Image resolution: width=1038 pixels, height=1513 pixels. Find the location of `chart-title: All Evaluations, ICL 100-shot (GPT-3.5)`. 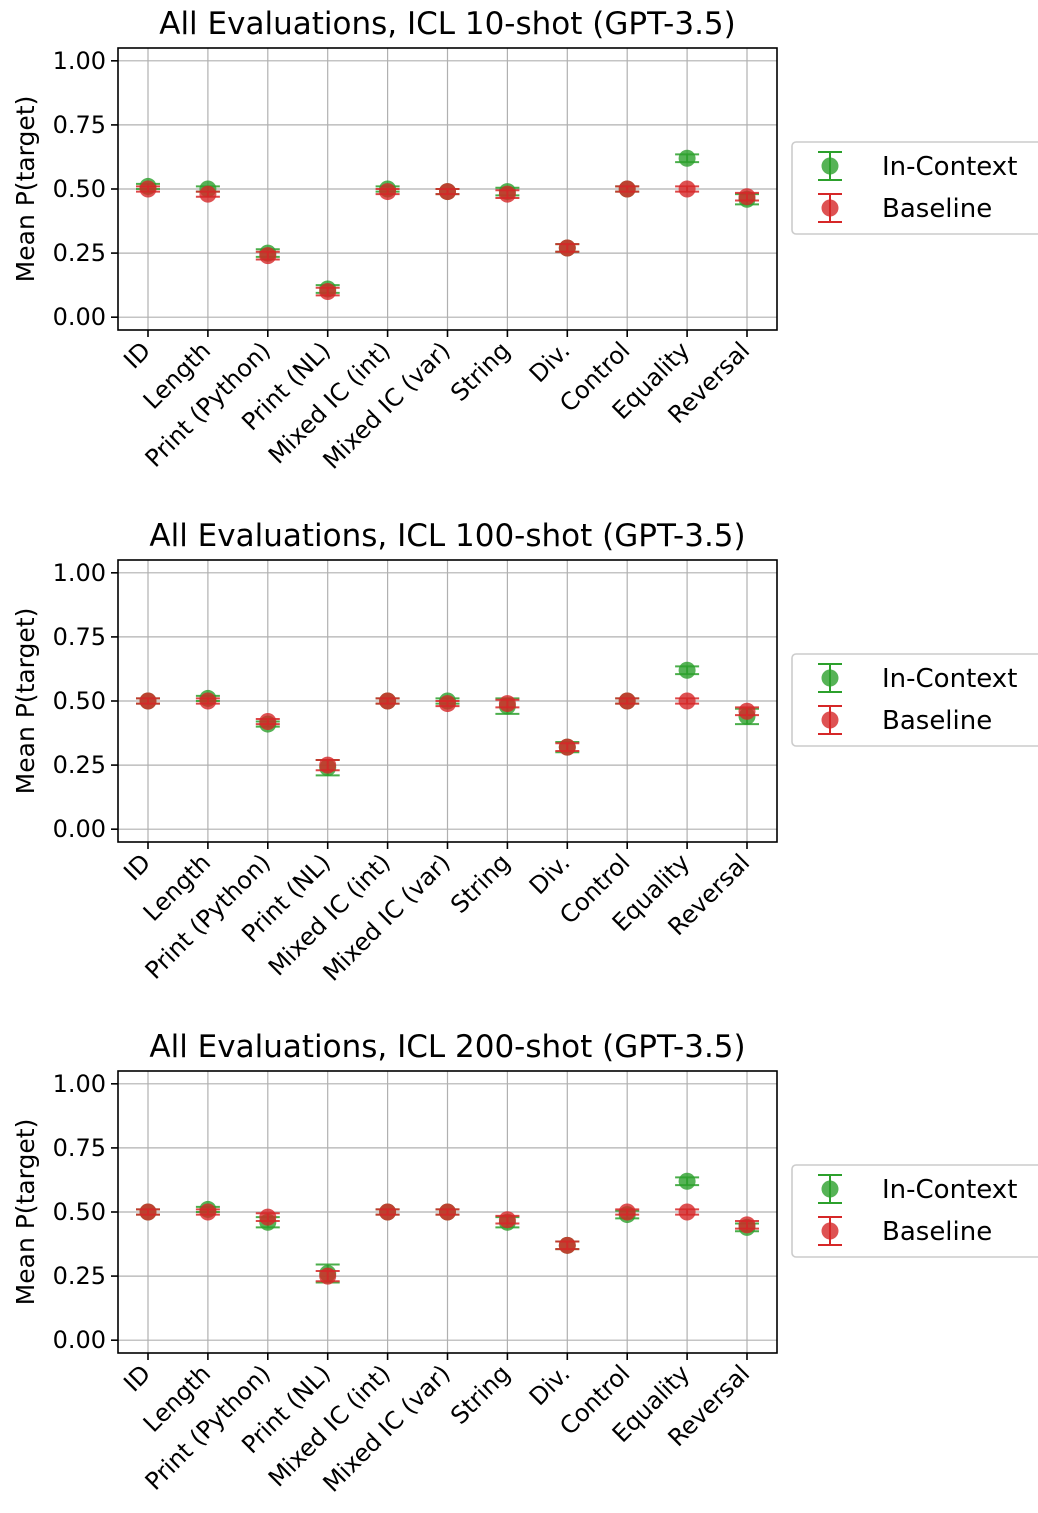

chart-title: All Evaluations, ICL 100-shot (GPT-3.5) is located at coordinates (447, 536).